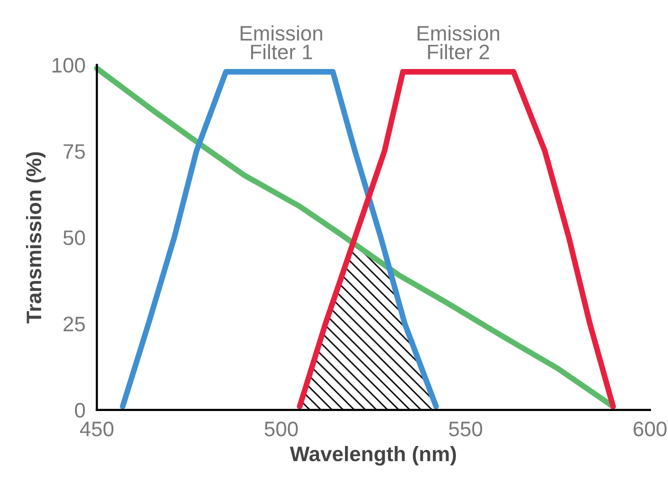  What do you see at coordinates (373, 456) in the screenshot?
I see `x-axis-title: Wavelength (nm)` at bounding box center [373, 456].